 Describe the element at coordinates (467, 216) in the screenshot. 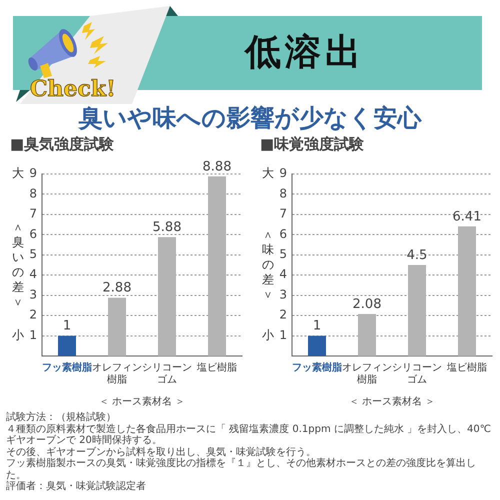

I see `data-label: 6.41` at that location.